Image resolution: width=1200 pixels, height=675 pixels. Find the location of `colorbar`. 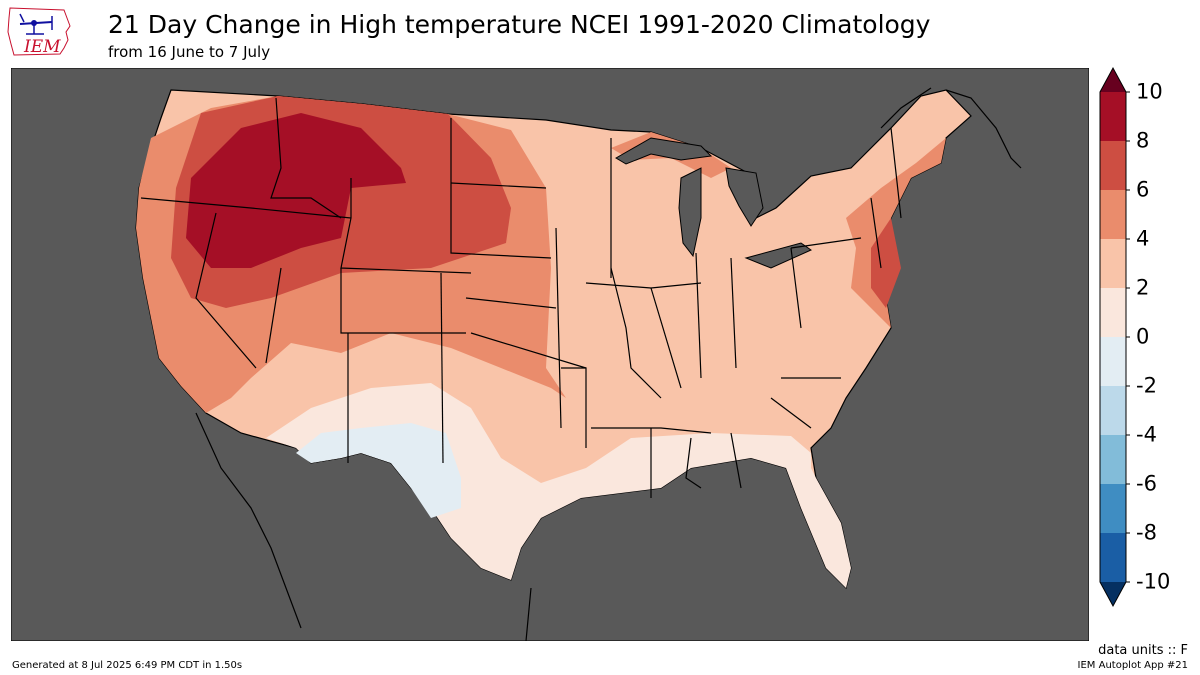

colorbar is located at coordinates (1114, 337).